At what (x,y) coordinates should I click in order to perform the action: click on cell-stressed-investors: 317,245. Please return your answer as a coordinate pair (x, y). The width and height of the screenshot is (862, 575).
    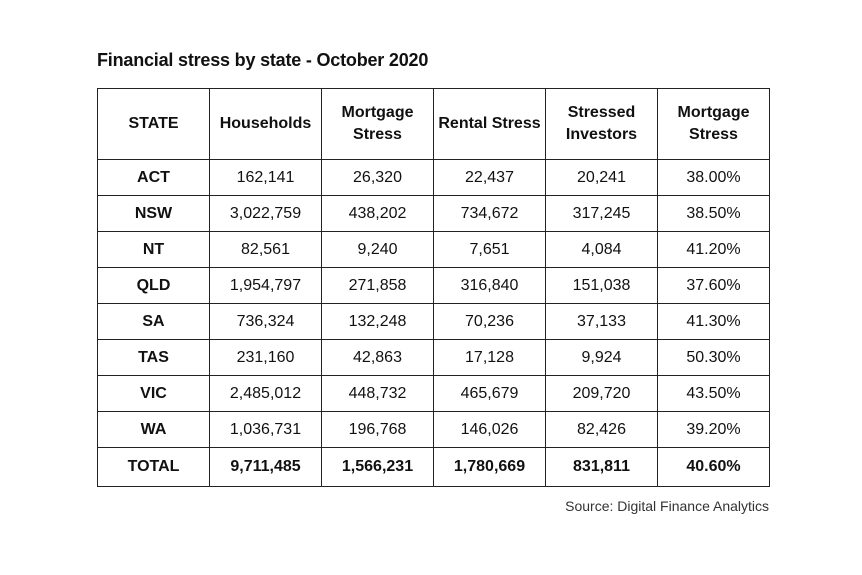
    Looking at the image, I should click on (601, 213).